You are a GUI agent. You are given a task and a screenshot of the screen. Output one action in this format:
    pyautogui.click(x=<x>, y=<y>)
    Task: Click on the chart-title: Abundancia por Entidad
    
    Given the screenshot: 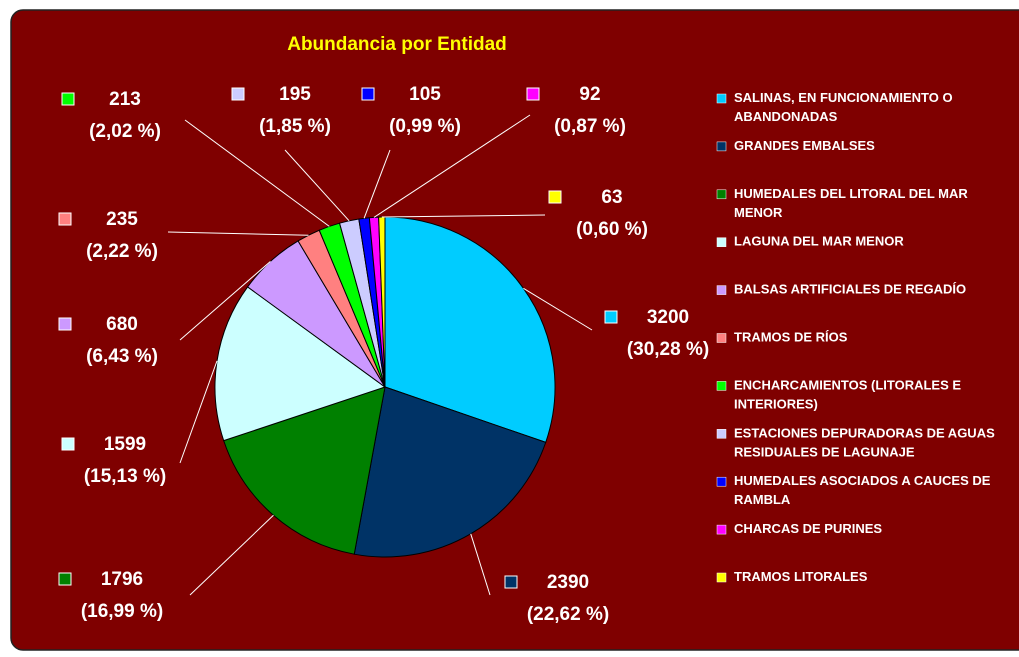 What is the action you would take?
    pyautogui.click(x=397, y=44)
    